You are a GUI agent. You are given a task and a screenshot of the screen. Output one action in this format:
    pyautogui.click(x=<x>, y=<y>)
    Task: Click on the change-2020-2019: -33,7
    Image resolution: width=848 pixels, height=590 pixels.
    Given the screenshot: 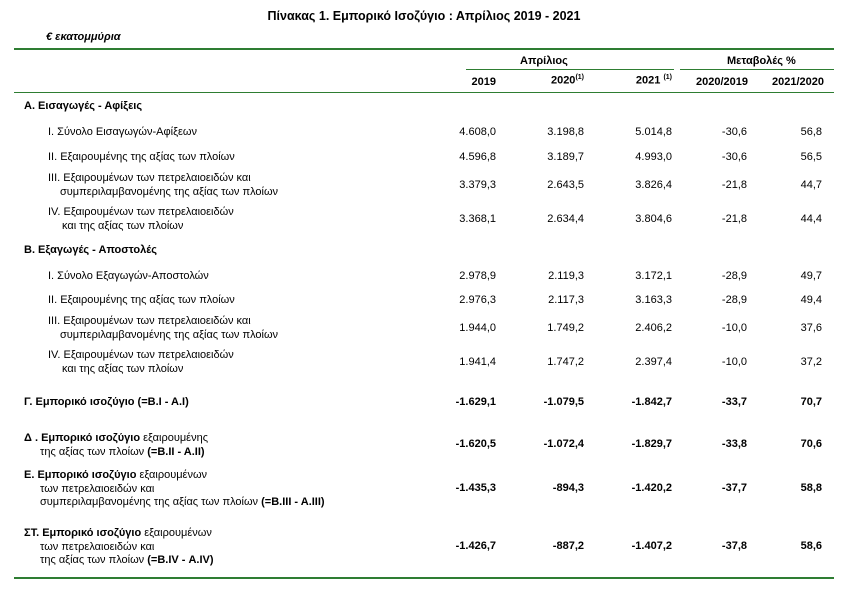 What is the action you would take?
    pyautogui.click(x=734, y=402)
    